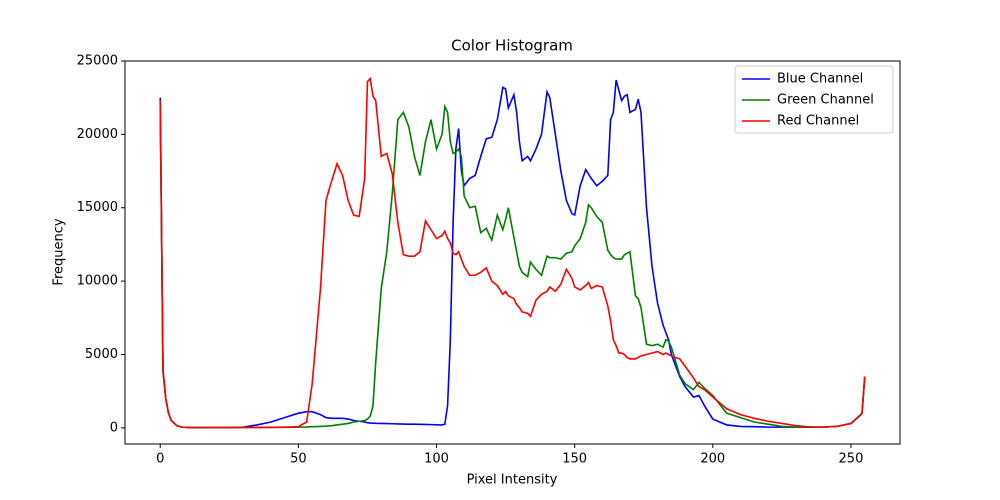  I want to click on y-tick-label: 5000, so click(101, 354).